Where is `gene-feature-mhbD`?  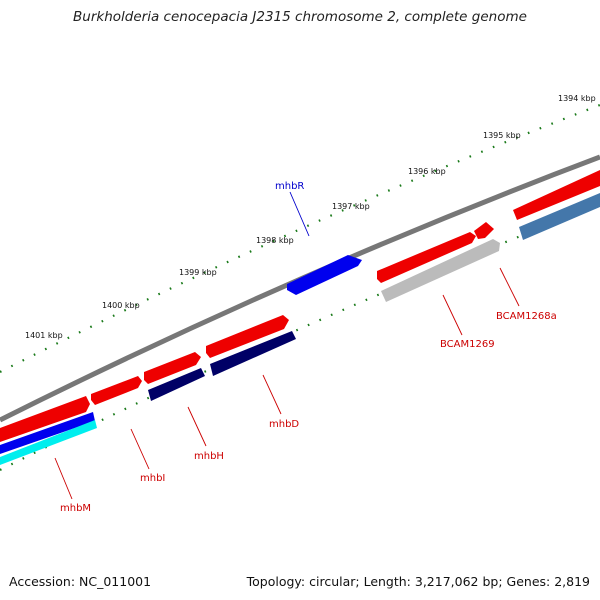
gene-feature-mhbD is located at coordinates (253, 353).